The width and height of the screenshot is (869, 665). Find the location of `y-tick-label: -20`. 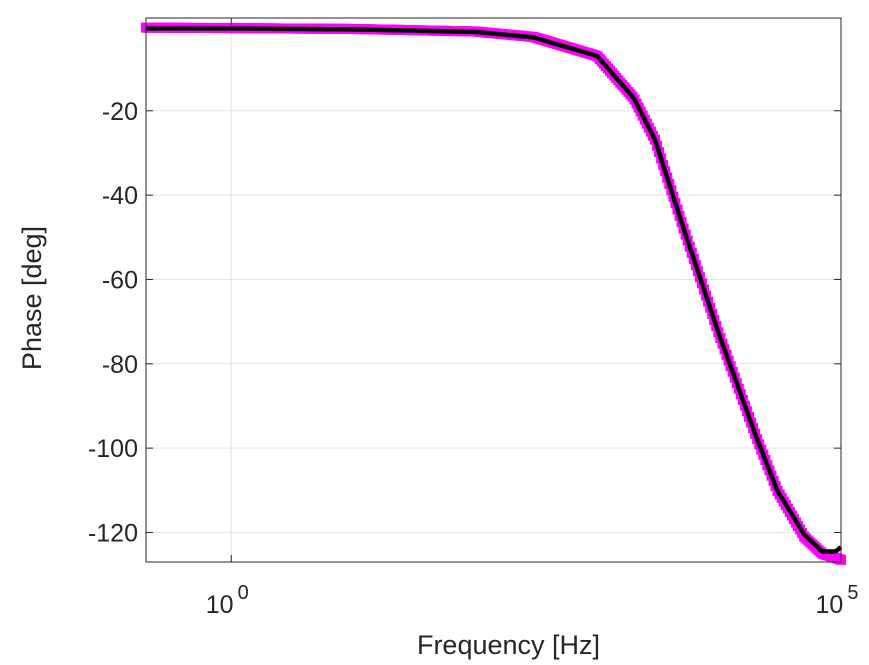

y-tick-label: -20 is located at coordinates (120, 112).